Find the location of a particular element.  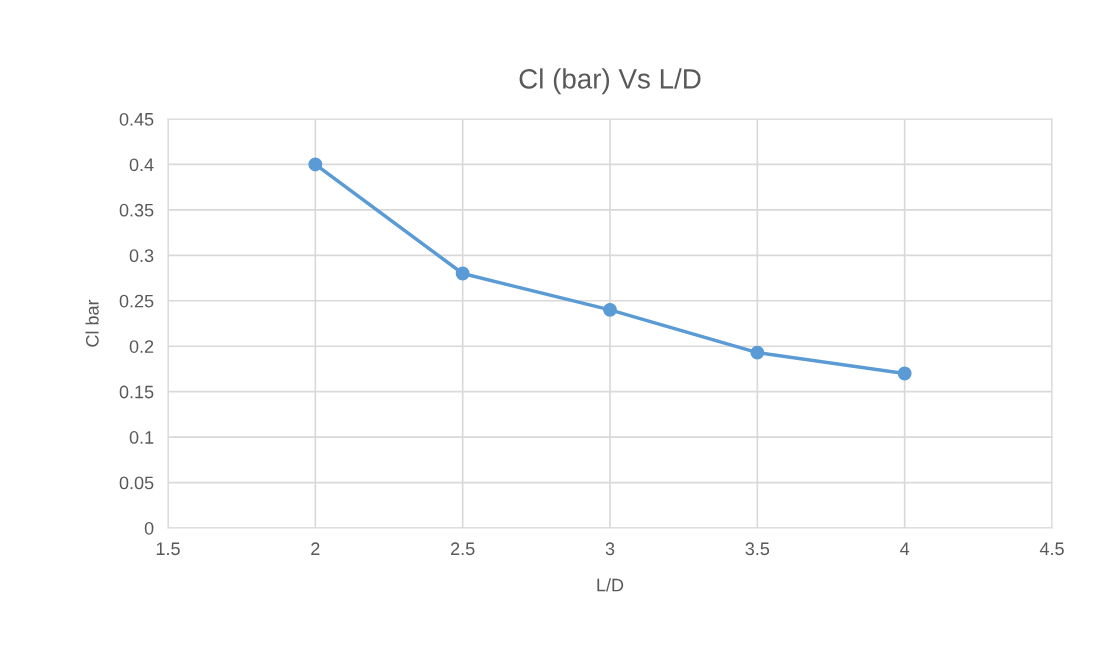

y-tick-label: 0 is located at coordinates (149, 528).